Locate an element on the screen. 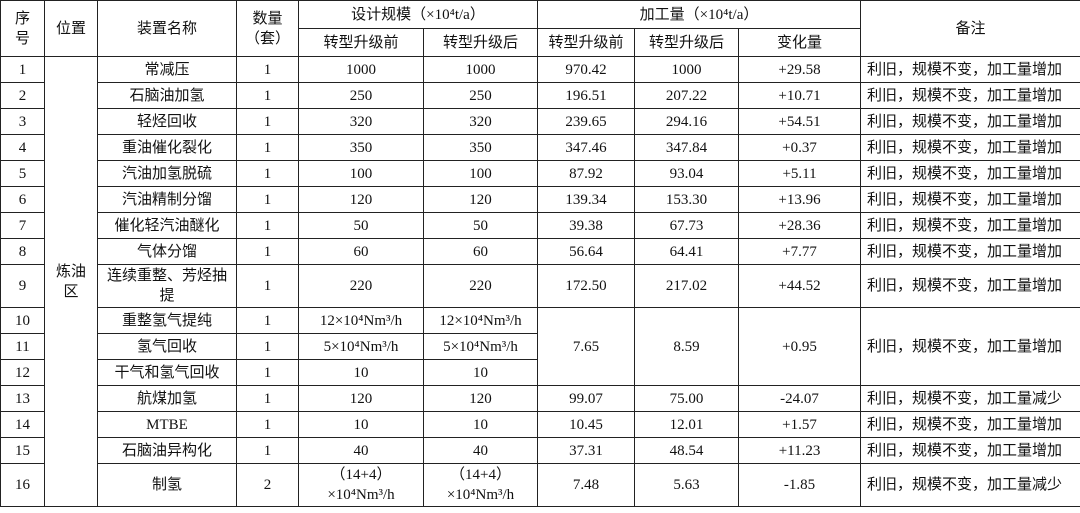  proc-before-cell: 87.92 is located at coordinates (586, 173).